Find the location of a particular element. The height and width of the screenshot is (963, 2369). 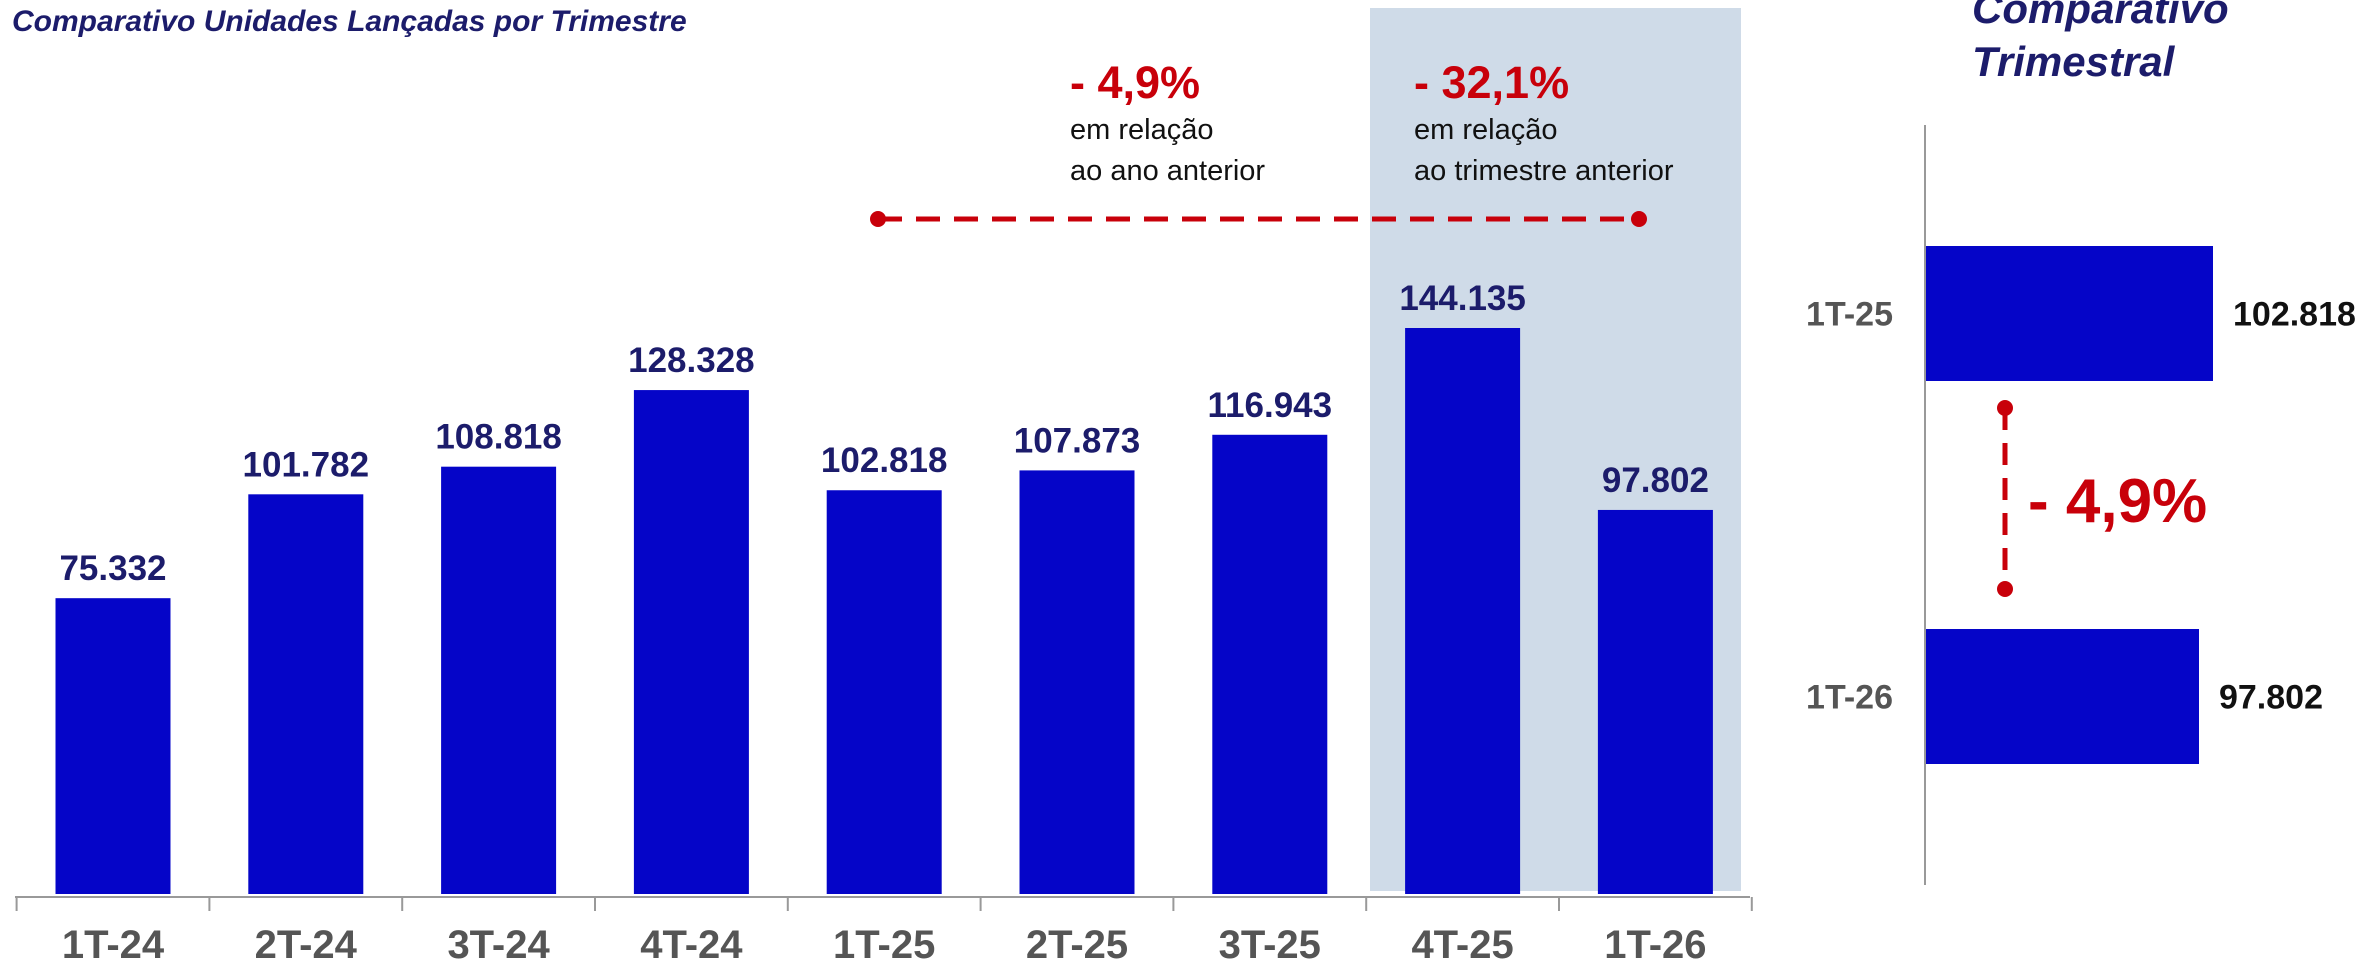

x-tick-label: 1T-24 is located at coordinates (113, 943).